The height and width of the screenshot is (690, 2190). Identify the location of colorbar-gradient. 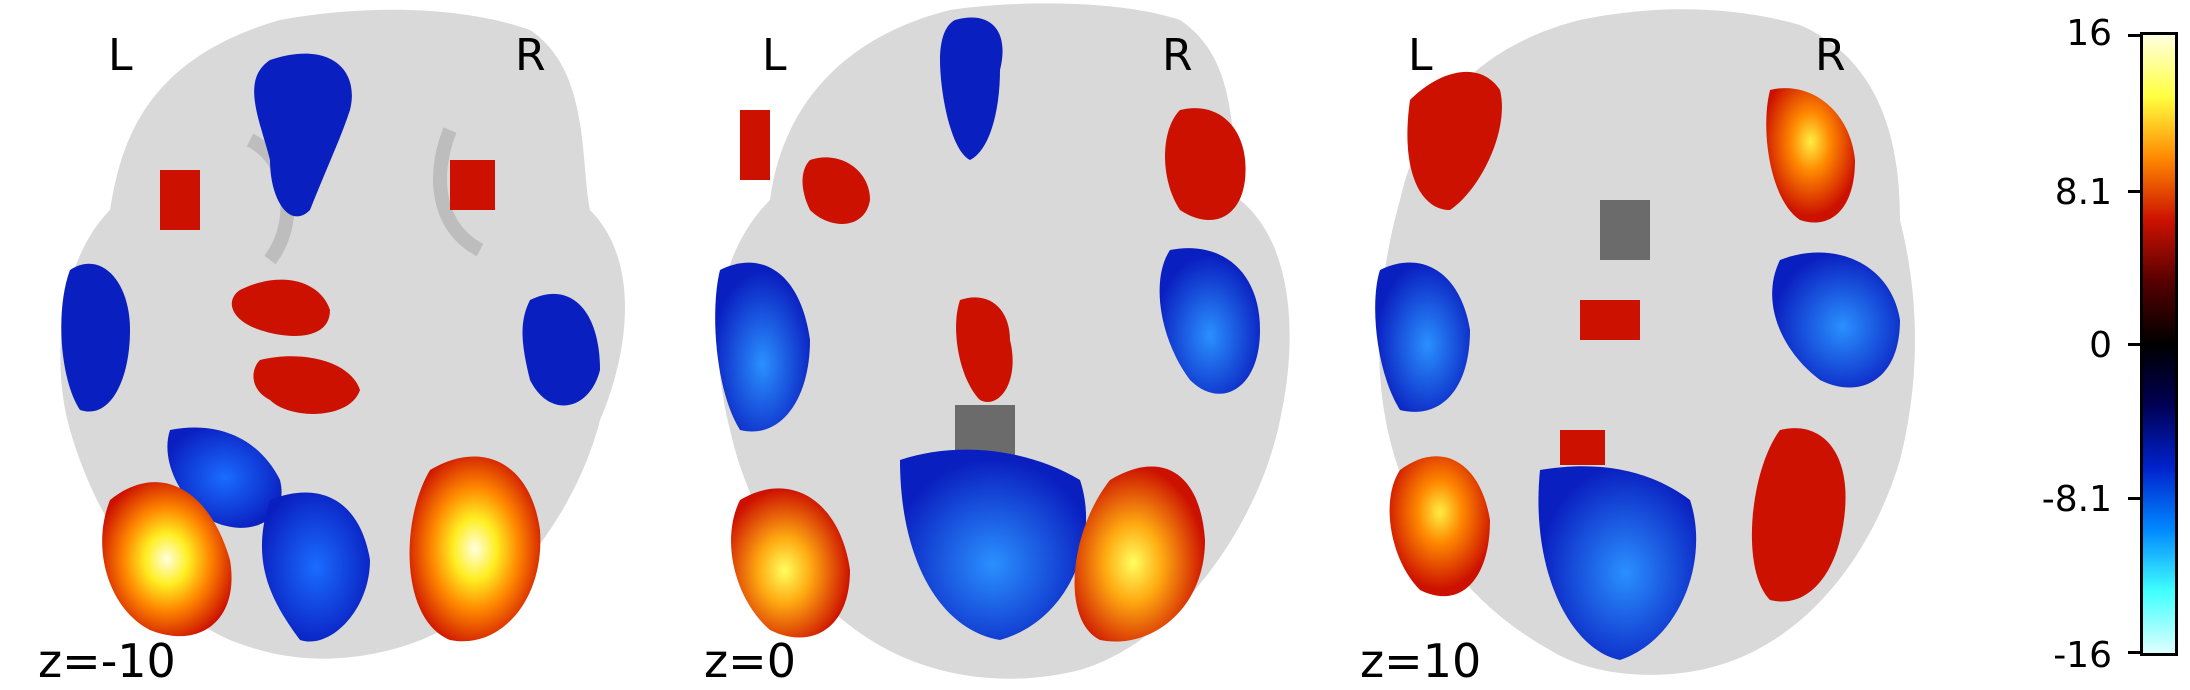
(2159, 344).